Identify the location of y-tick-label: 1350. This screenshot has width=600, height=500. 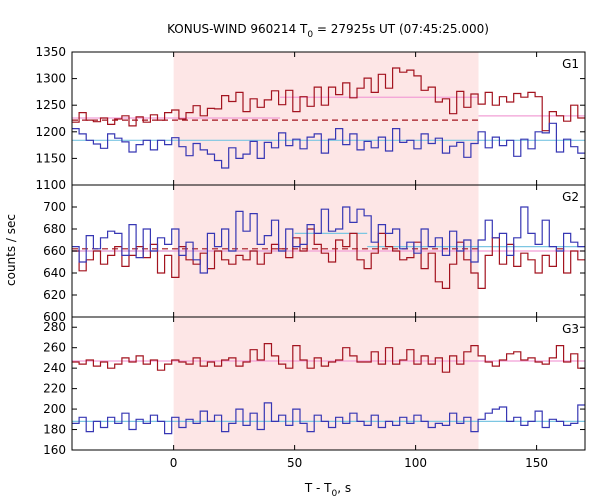
(50, 52).